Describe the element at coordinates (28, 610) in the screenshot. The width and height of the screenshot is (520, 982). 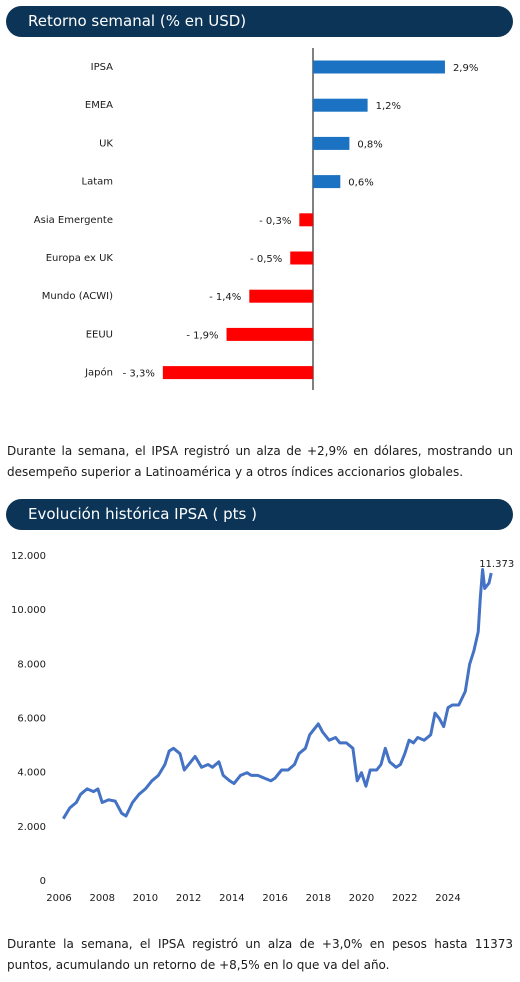
I see `y-tick-label: 10.000` at that location.